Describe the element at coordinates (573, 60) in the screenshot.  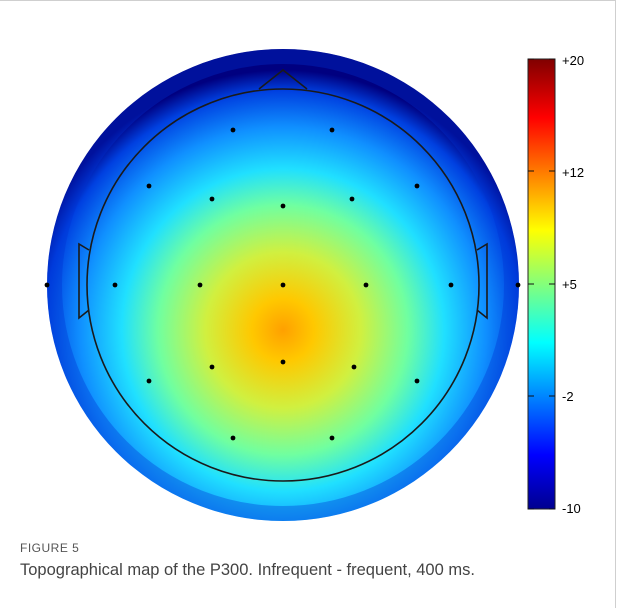
I see `colorbar-tick-label: +20` at that location.